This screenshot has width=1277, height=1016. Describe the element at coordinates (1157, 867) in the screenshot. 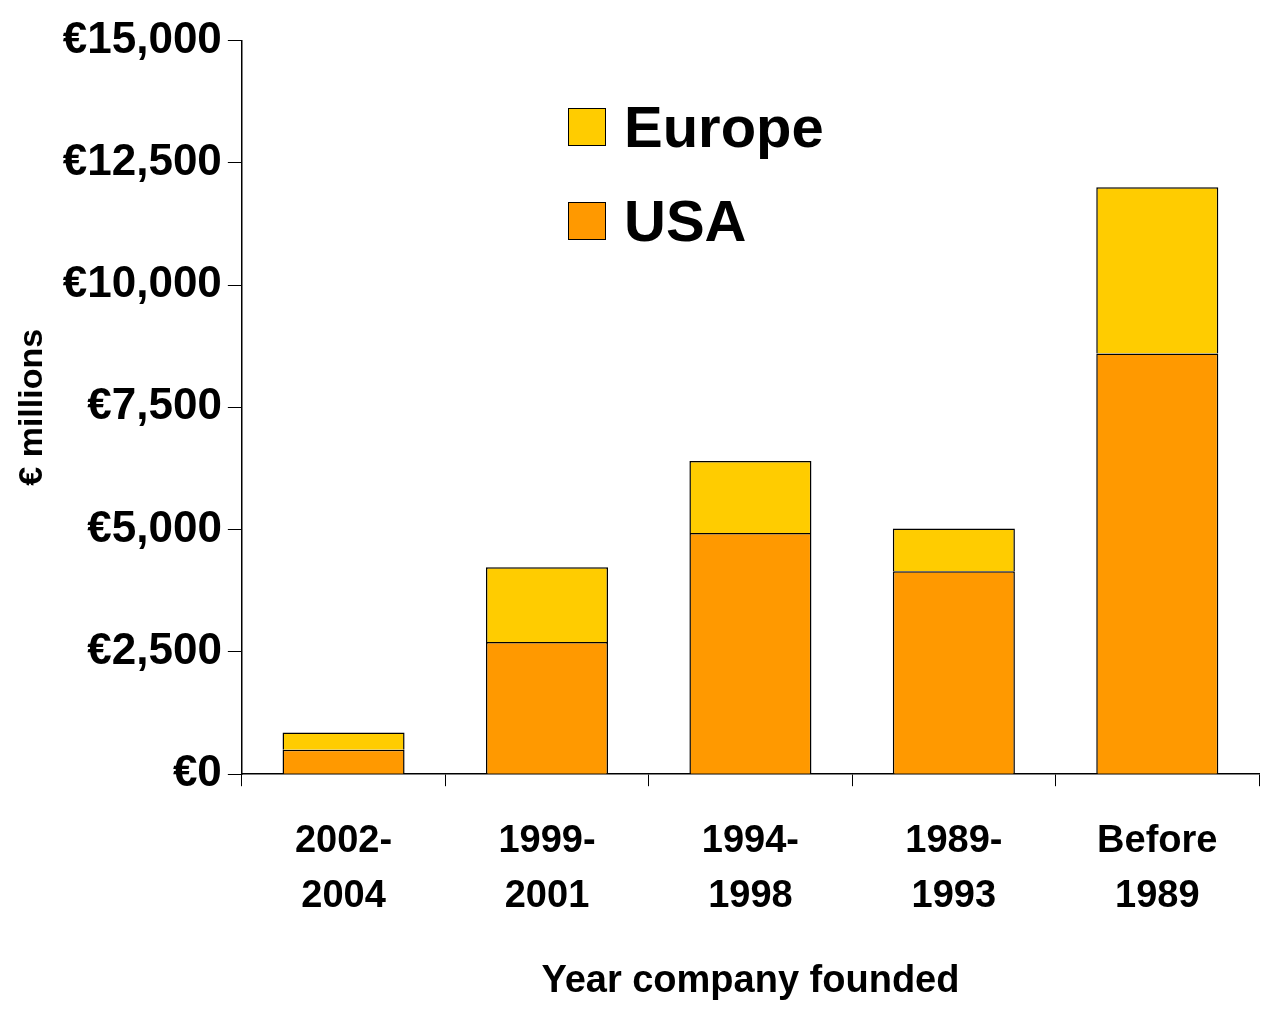

I see `x-tick-label: Before 1989` at that location.